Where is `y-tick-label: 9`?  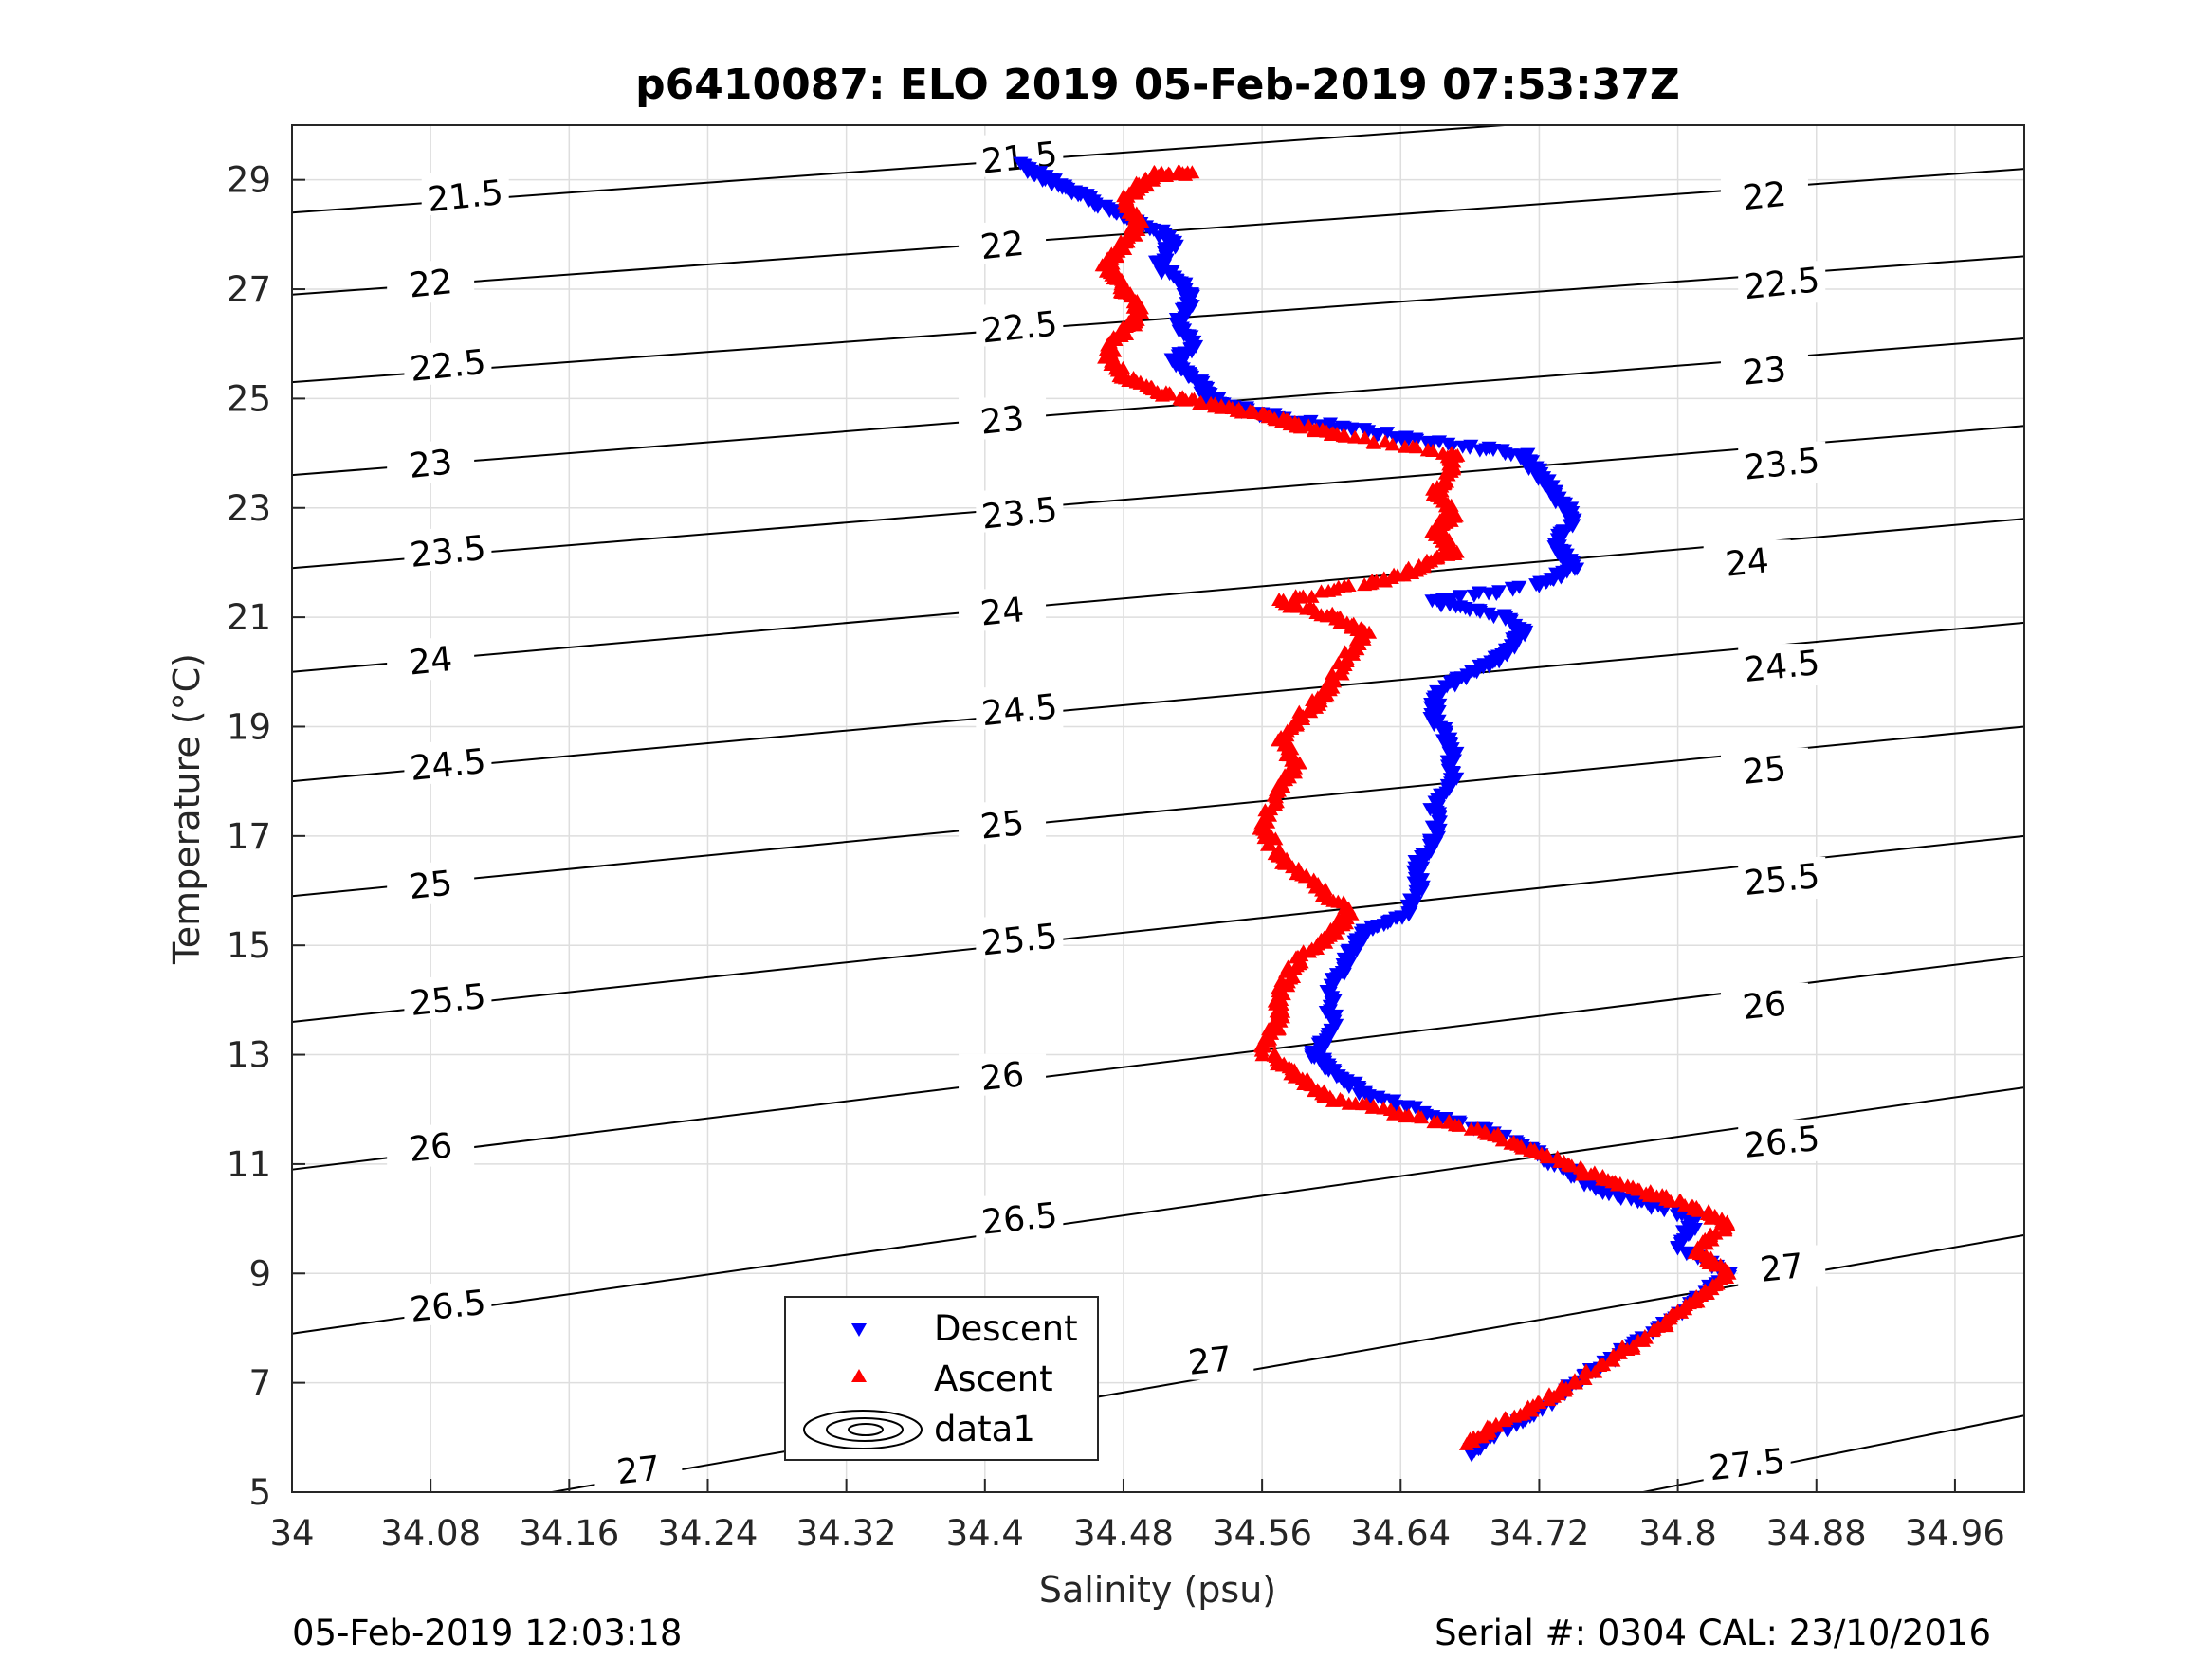 y-tick-label: 9 is located at coordinates (259, 1273).